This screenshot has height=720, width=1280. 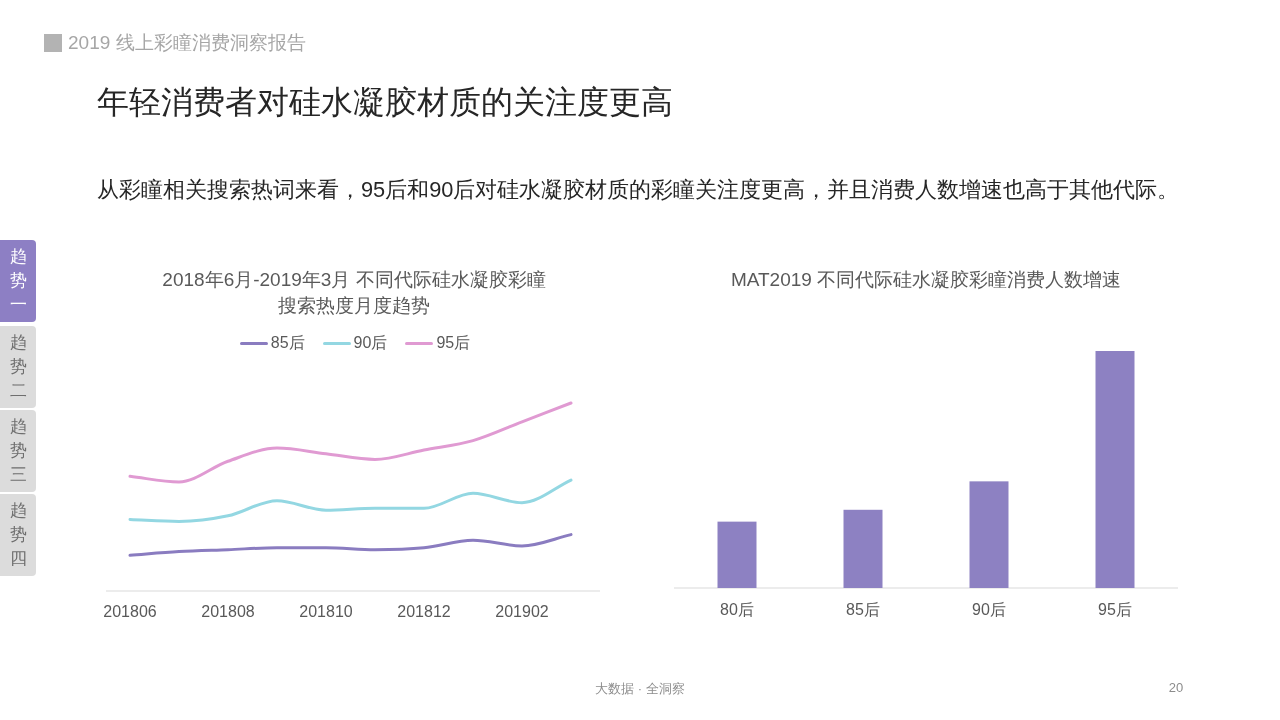 I want to click on x-tick-label: 95后, so click(x=1115, y=609).